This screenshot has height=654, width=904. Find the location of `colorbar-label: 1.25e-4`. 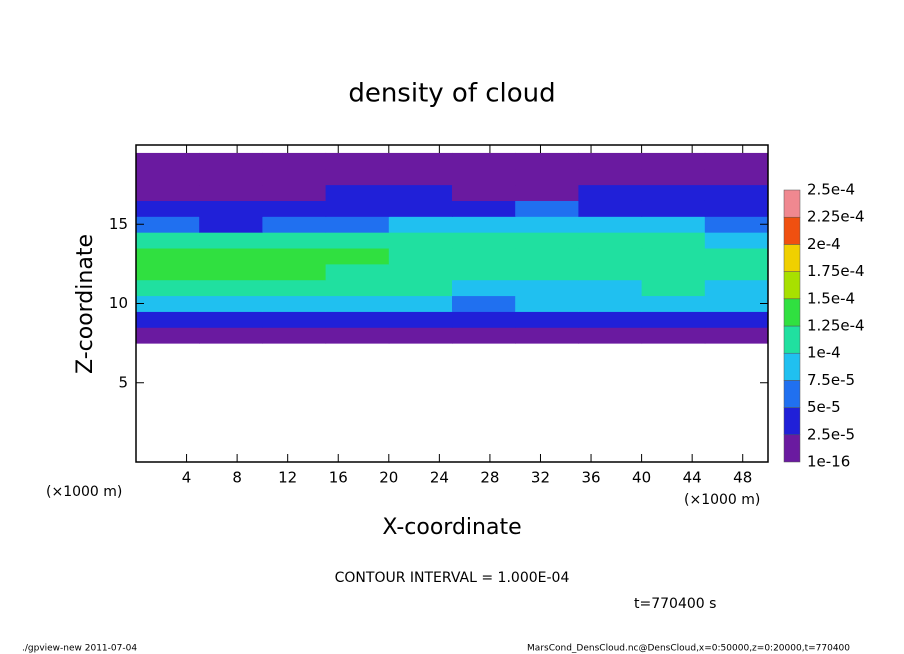

colorbar-label: 1.25e-4 is located at coordinates (836, 326).